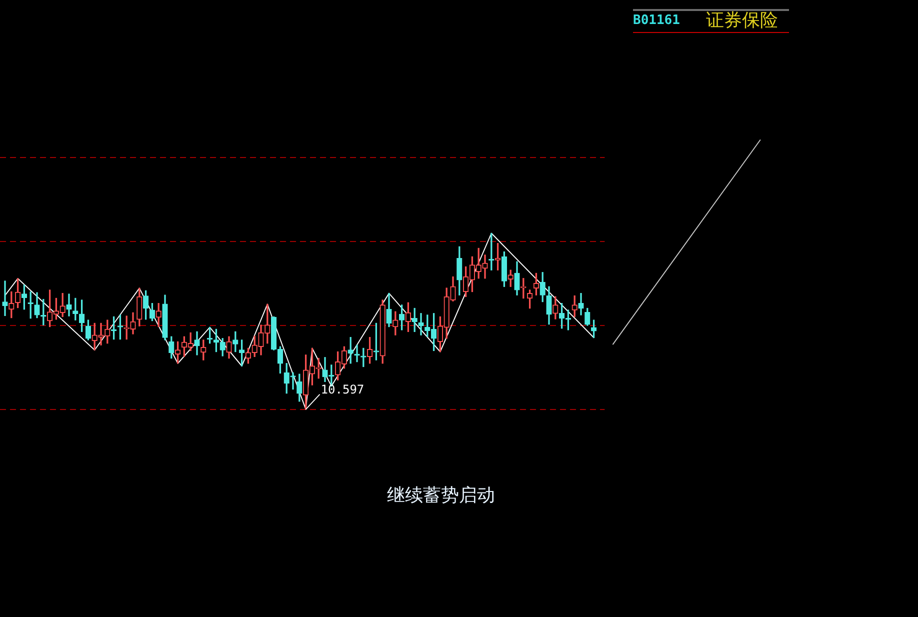 The width and height of the screenshot is (918, 617). Describe the element at coordinates (742, 21) in the screenshot. I see `chart-subtitle: 证券保险` at that location.